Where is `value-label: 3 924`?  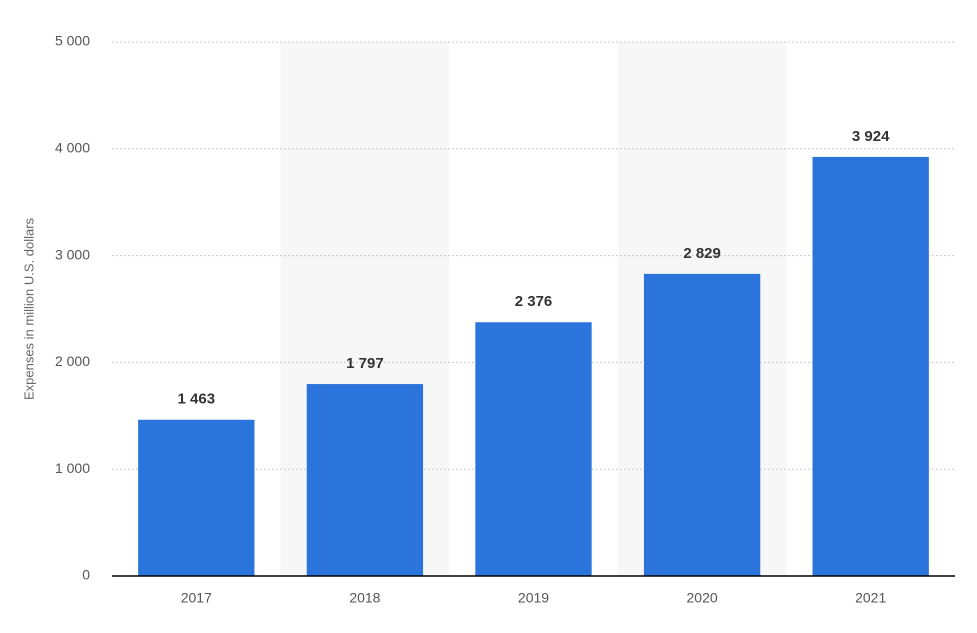 value-label: 3 924 is located at coordinates (871, 136).